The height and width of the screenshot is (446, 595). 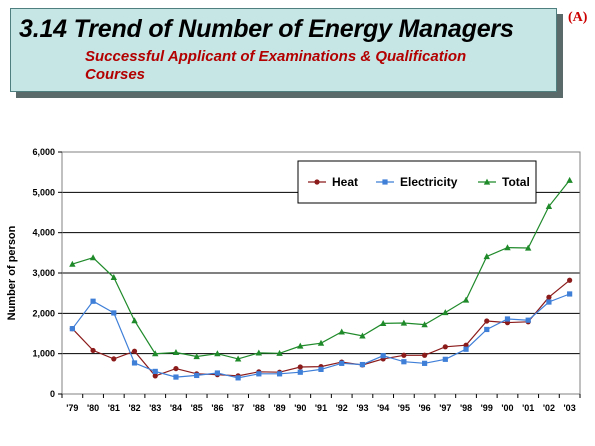 I want to click on x-tick-label: '95, so click(x=404, y=408).